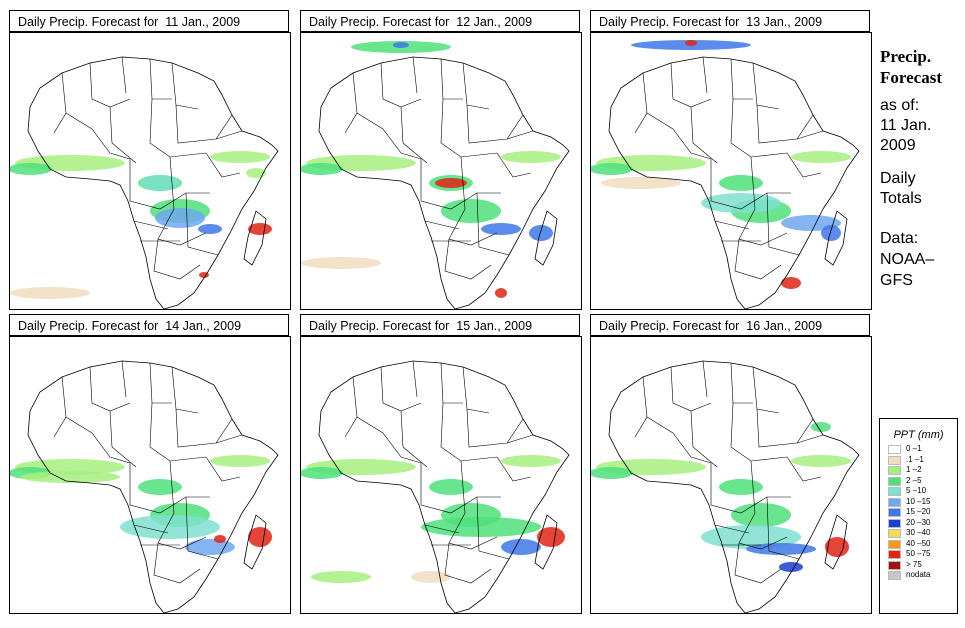  I want to click on legend-item: 50 –75, so click(918, 555).